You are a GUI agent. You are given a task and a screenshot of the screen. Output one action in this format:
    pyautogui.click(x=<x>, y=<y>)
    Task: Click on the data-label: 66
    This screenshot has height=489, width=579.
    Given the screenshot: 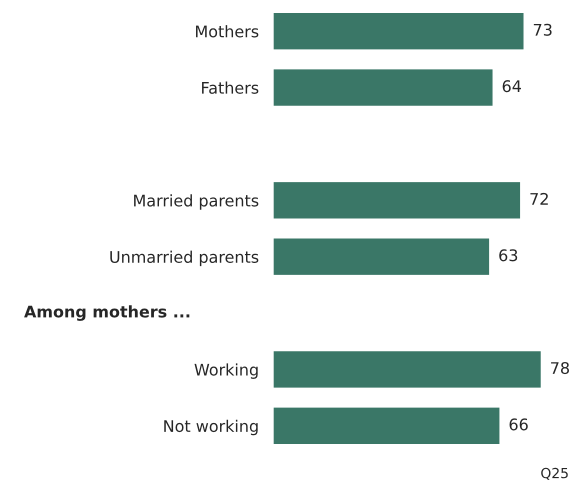 What is the action you would take?
    pyautogui.click(x=519, y=424)
    